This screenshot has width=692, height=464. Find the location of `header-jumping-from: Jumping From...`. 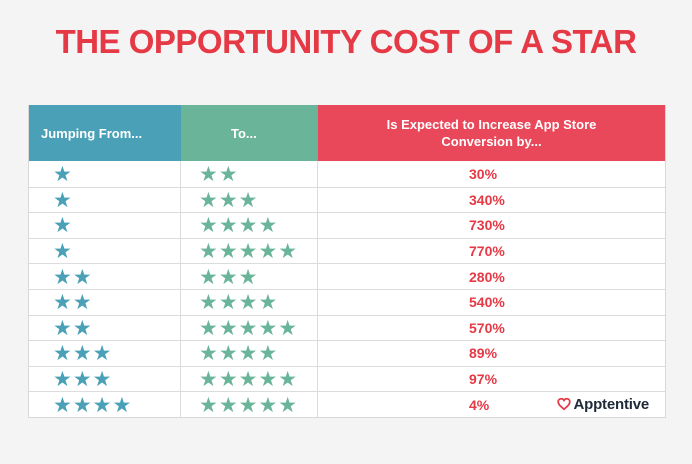

header-jumping-from: Jumping From... is located at coordinates (105, 133).